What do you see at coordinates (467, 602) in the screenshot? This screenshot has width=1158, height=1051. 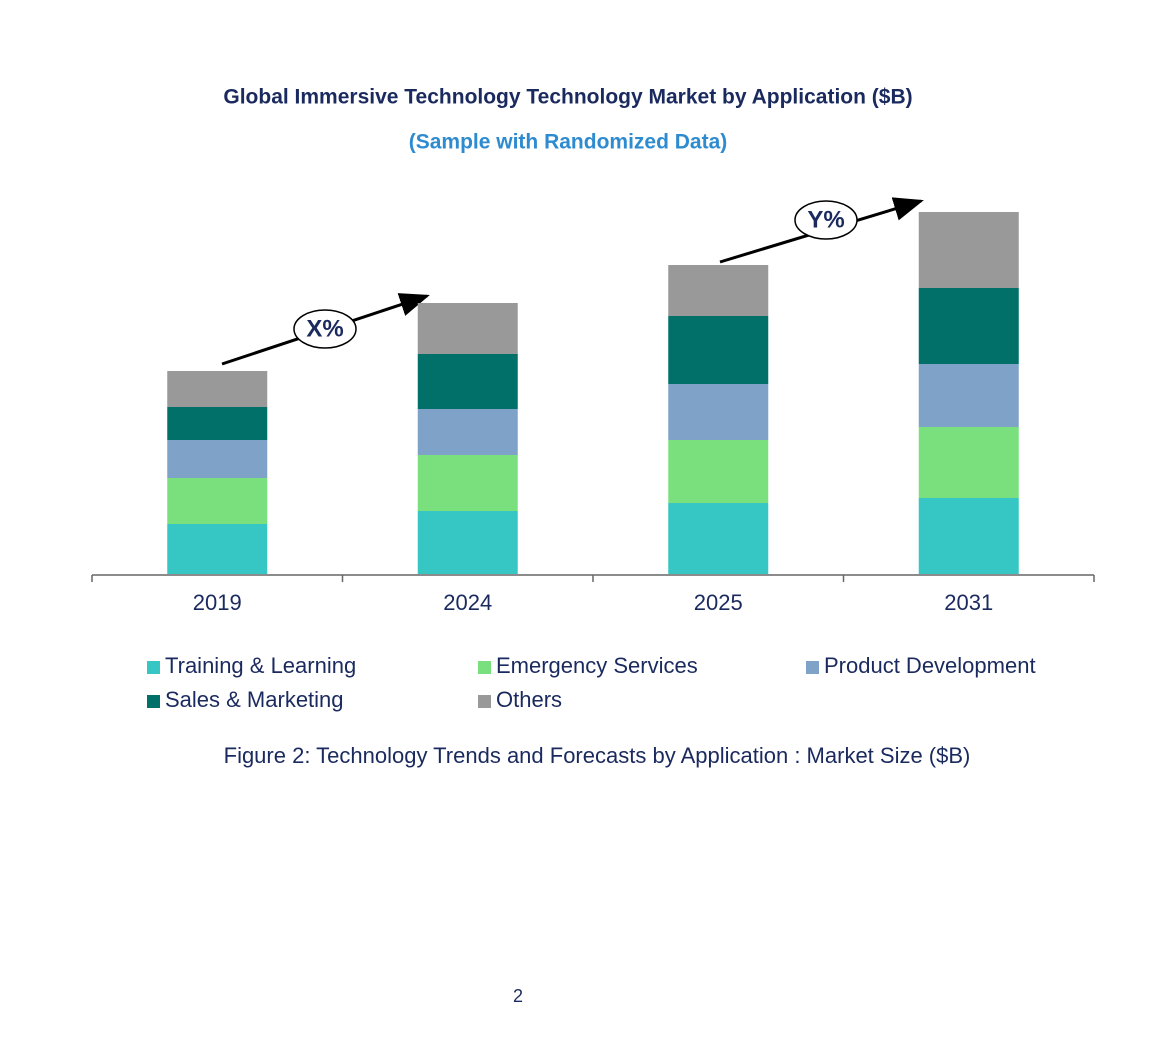 I see `x-tick-label: 2024` at bounding box center [467, 602].